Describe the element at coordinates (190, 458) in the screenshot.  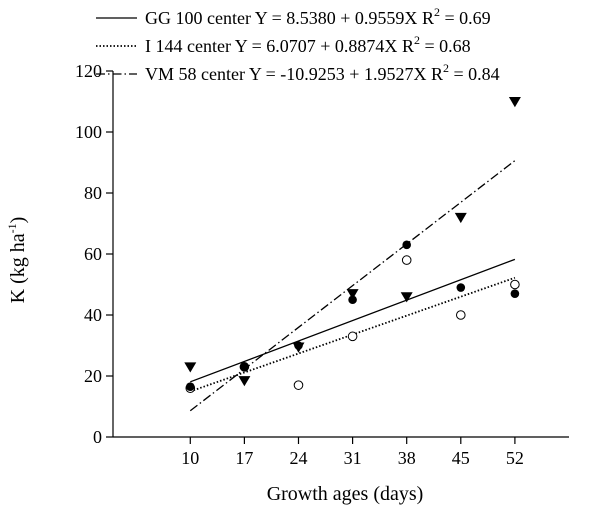
I see `x-tick-label: 10` at that location.